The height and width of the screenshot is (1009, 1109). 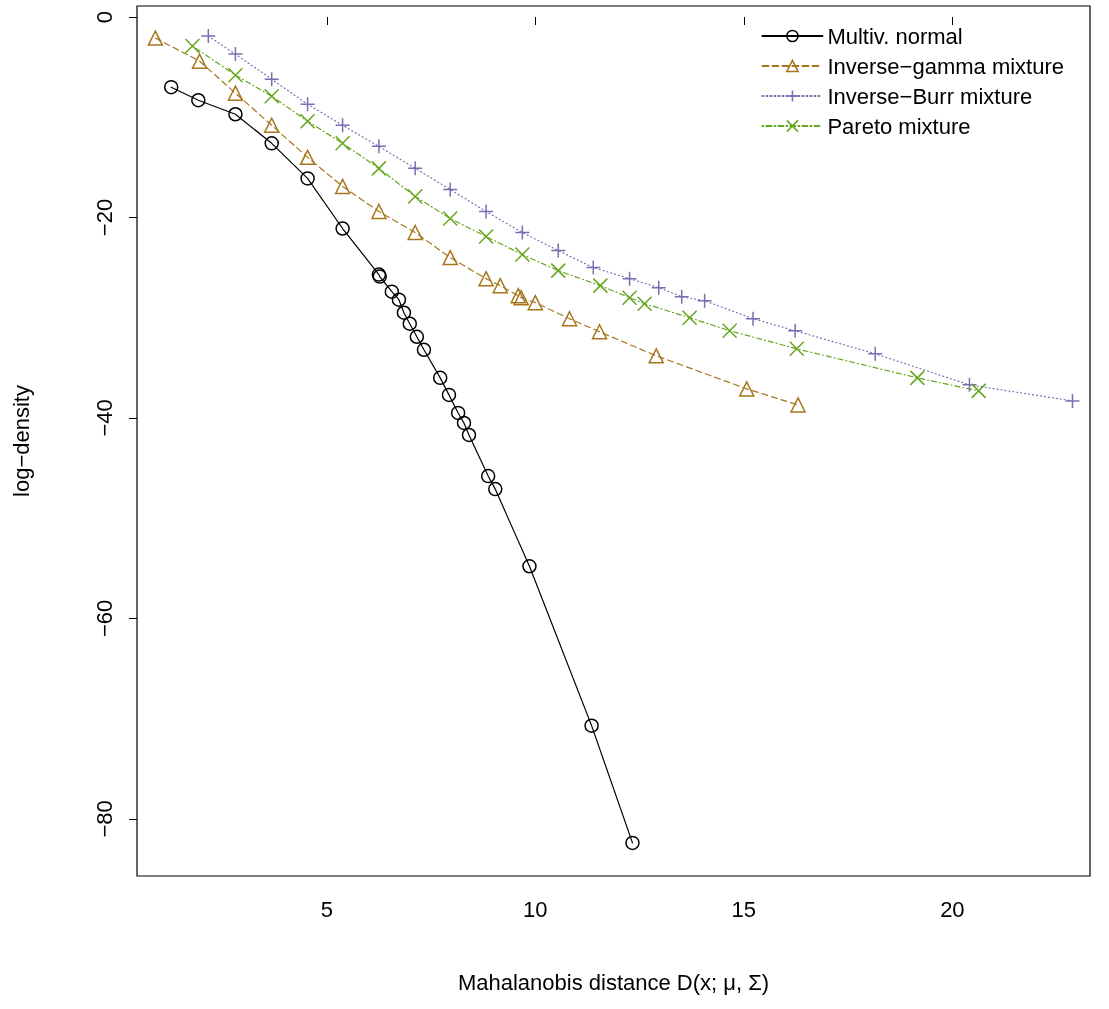 I want to click on y-tick-label: 0, so click(x=104, y=17).